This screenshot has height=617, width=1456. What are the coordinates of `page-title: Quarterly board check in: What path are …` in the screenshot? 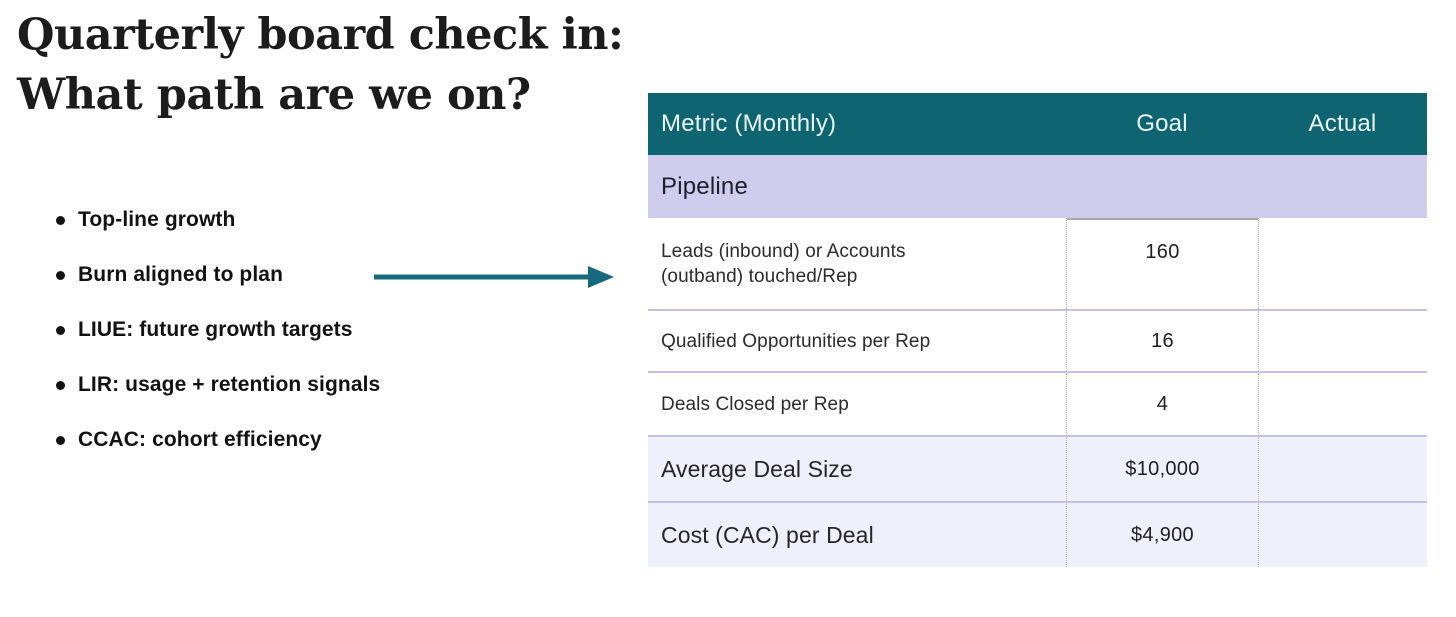 It's located at (320, 65).